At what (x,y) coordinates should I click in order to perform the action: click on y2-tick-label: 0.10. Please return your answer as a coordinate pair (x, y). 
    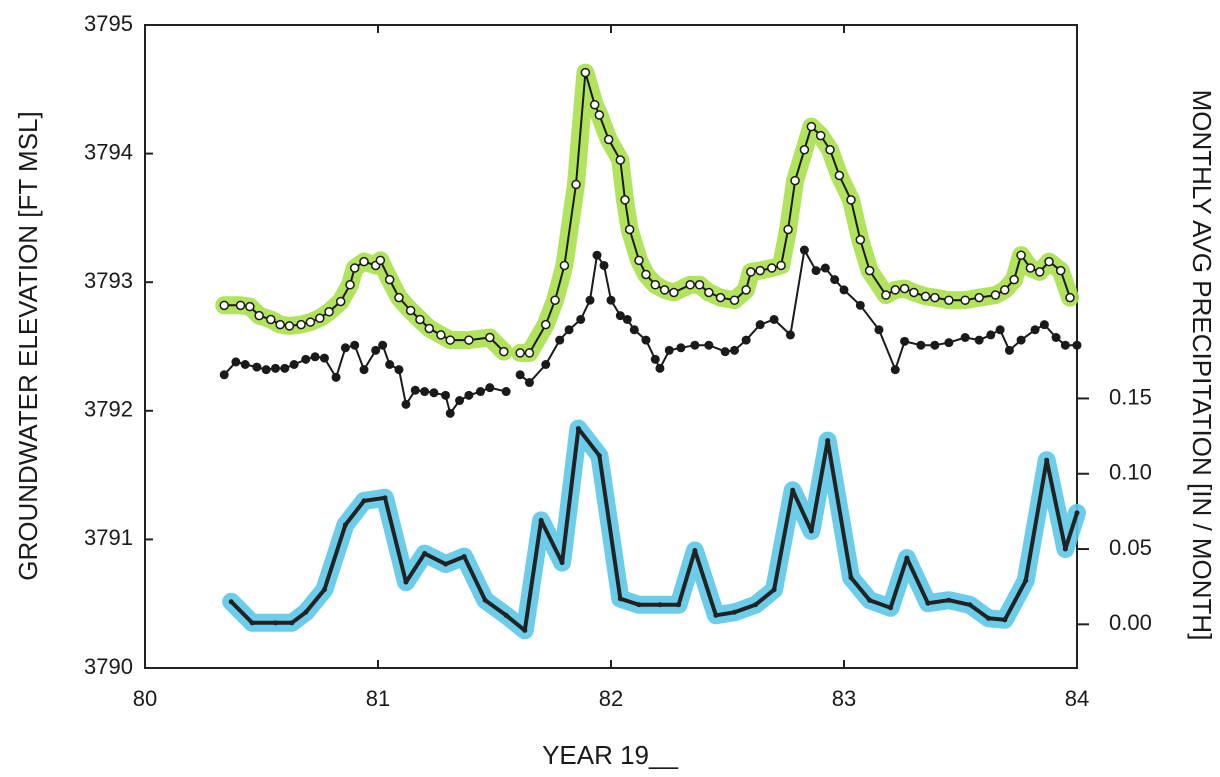
    Looking at the image, I should click on (1130, 472).